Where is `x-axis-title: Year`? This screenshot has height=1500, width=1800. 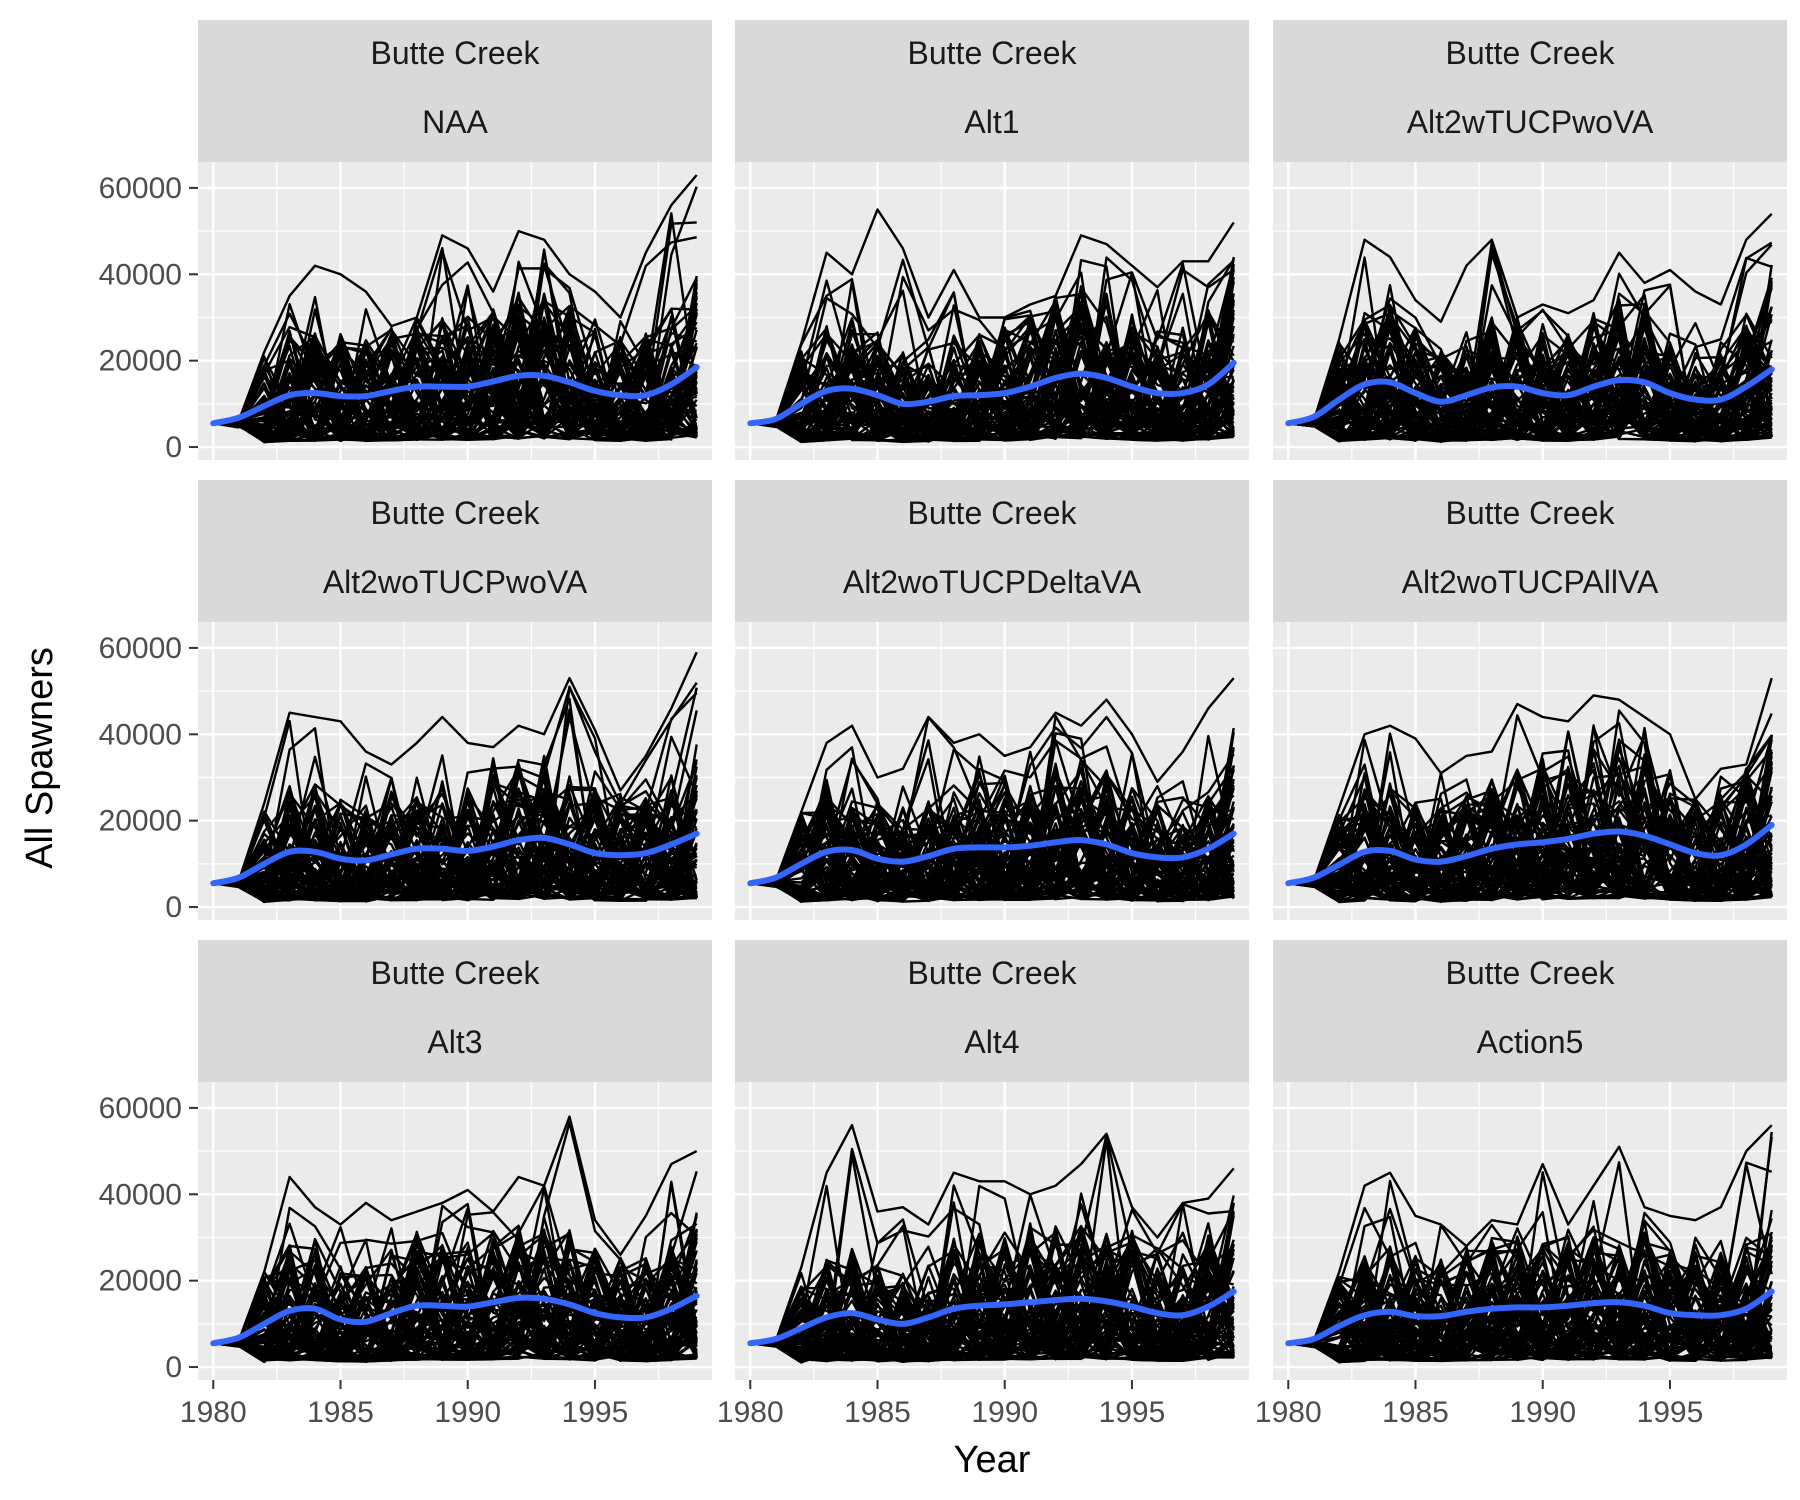 x-axis-title: Year is located at coordinates (992, 1460).